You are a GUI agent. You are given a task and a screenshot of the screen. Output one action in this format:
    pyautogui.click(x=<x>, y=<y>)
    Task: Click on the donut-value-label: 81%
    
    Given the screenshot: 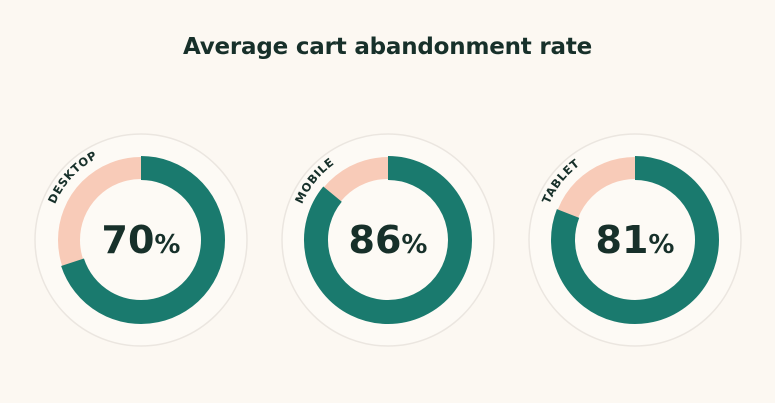 What is the action you would take?
    pyautogui.click(x=635, y=240)
    